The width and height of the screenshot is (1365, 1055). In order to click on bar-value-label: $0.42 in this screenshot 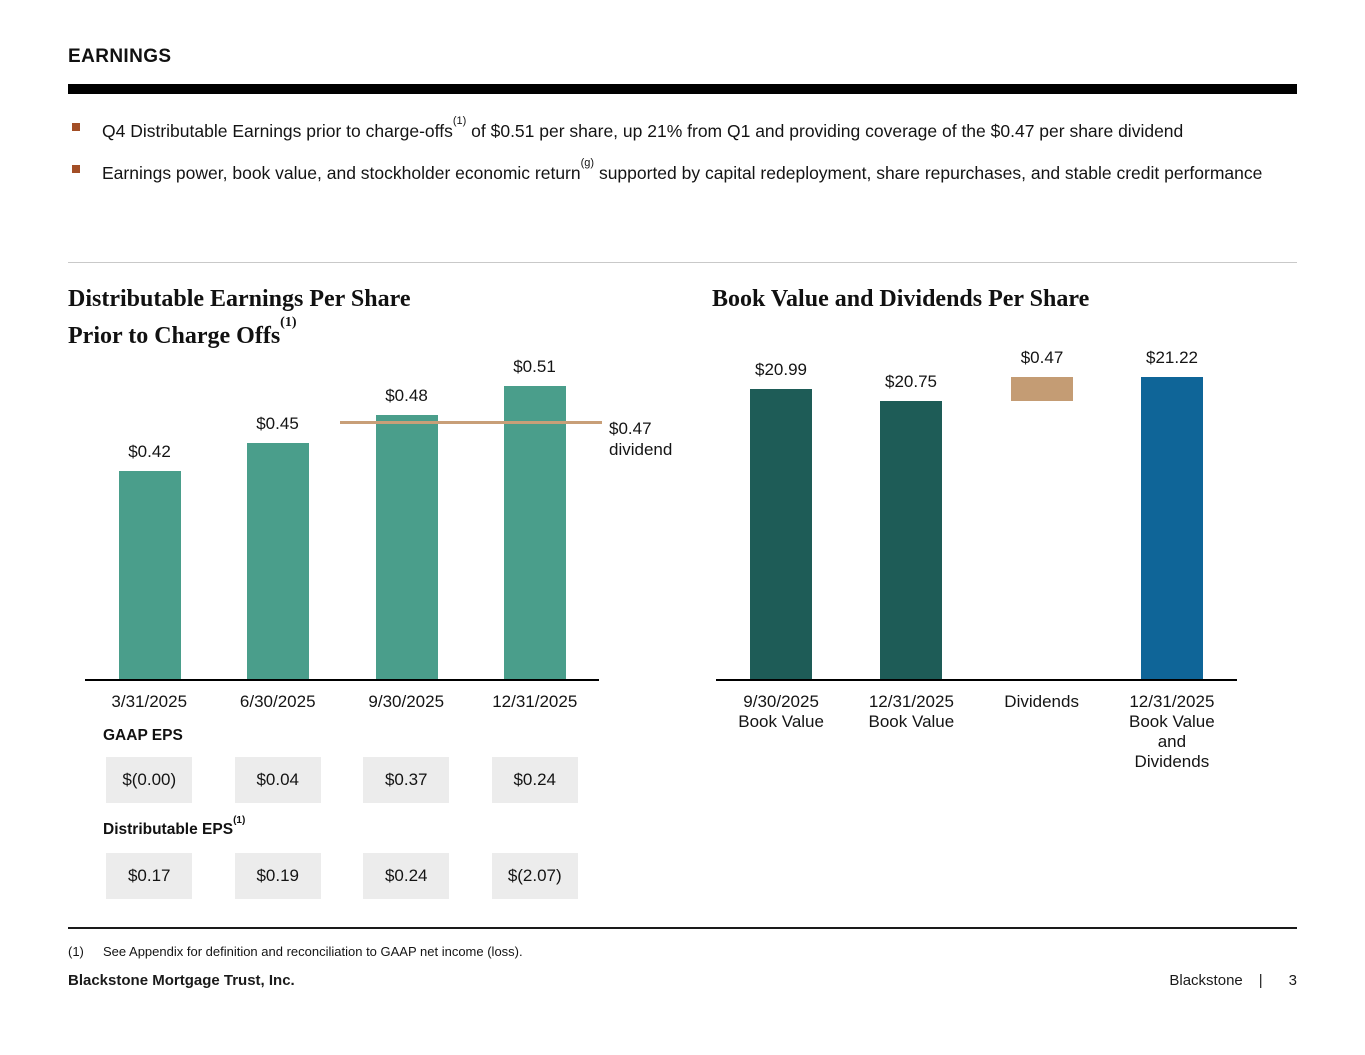, I will do `click(149, 451)`.